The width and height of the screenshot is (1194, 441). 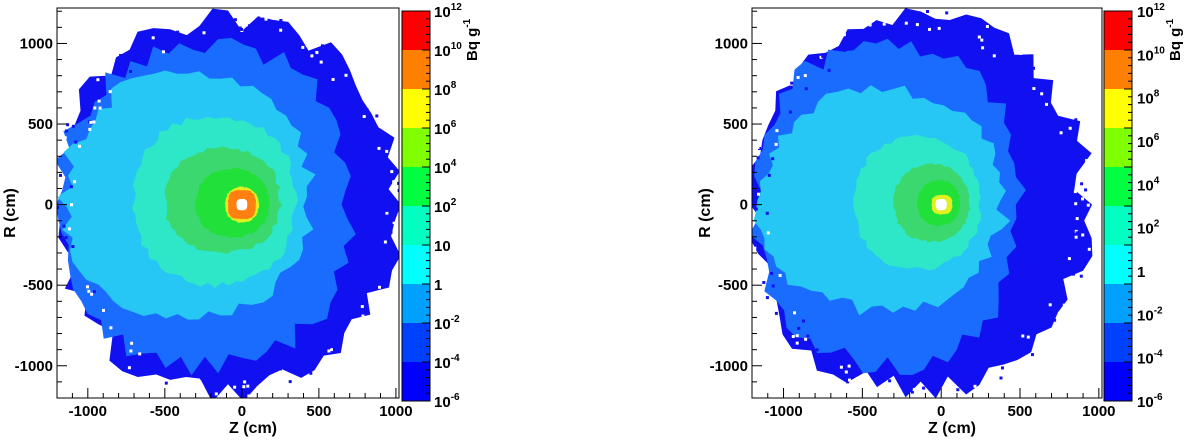 What do you see at coordinates (447, 323) in the screenshot?
I see `colorbar-label: 10⁻²` at bounding box center [447, 323].